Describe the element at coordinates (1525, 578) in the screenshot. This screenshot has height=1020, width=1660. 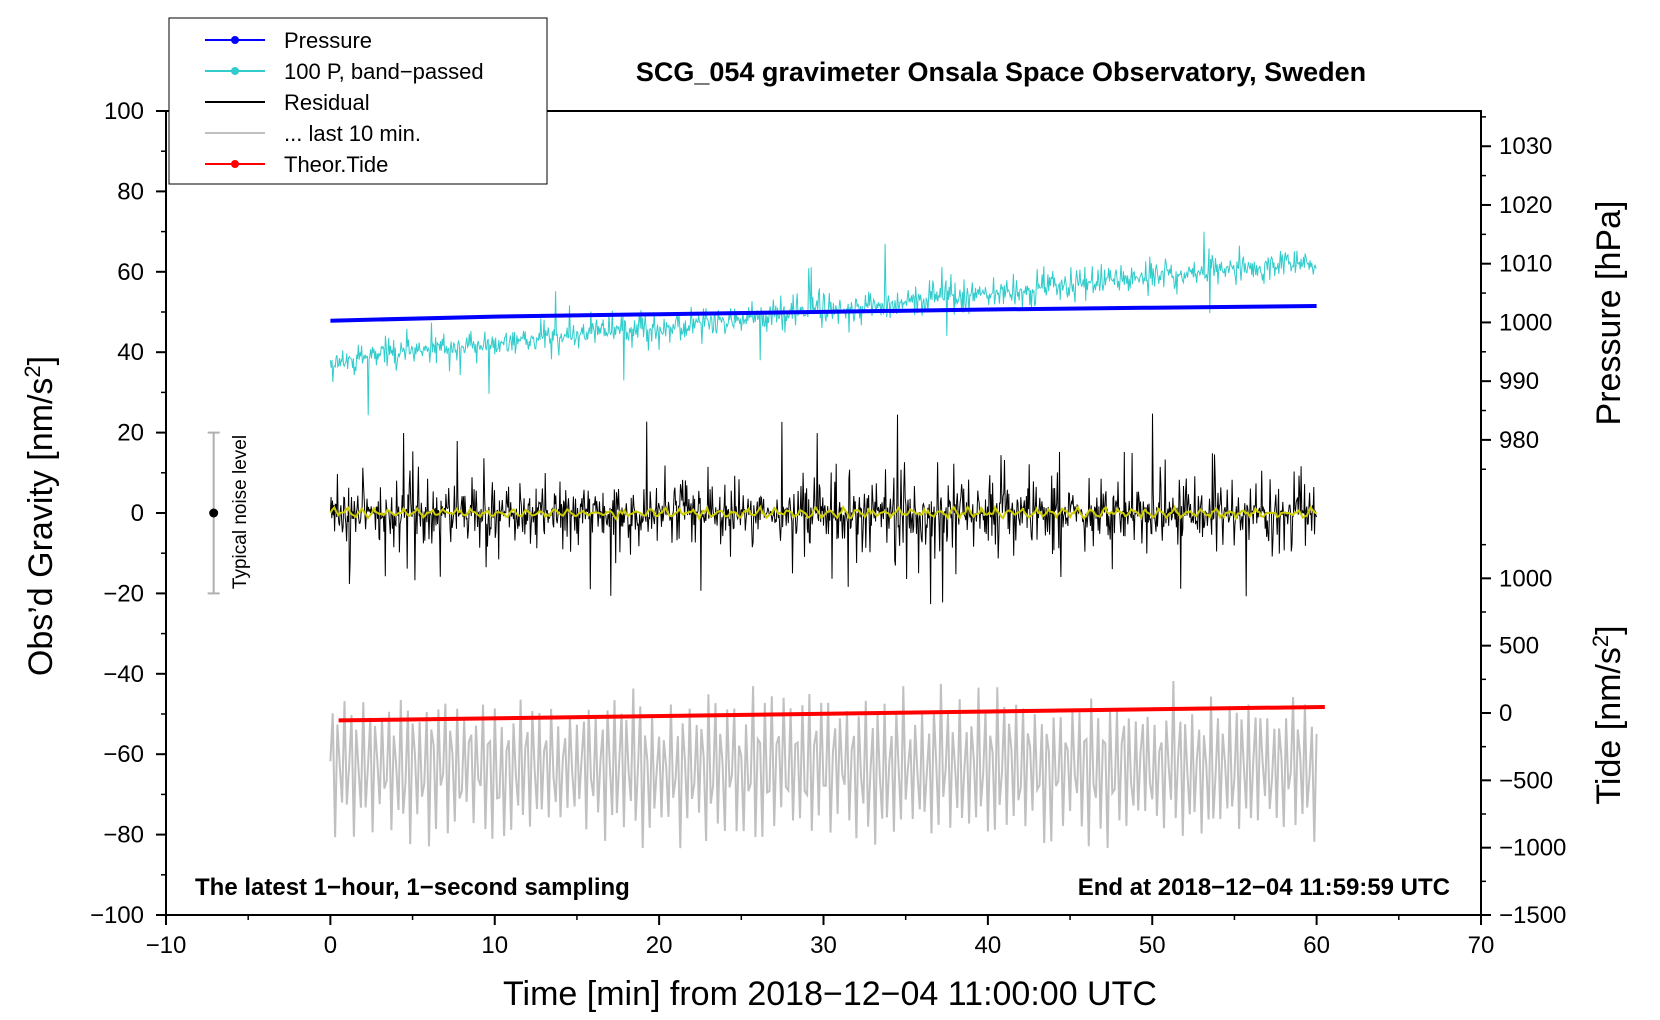
I see `tide-tick-label: 1000` at that location.